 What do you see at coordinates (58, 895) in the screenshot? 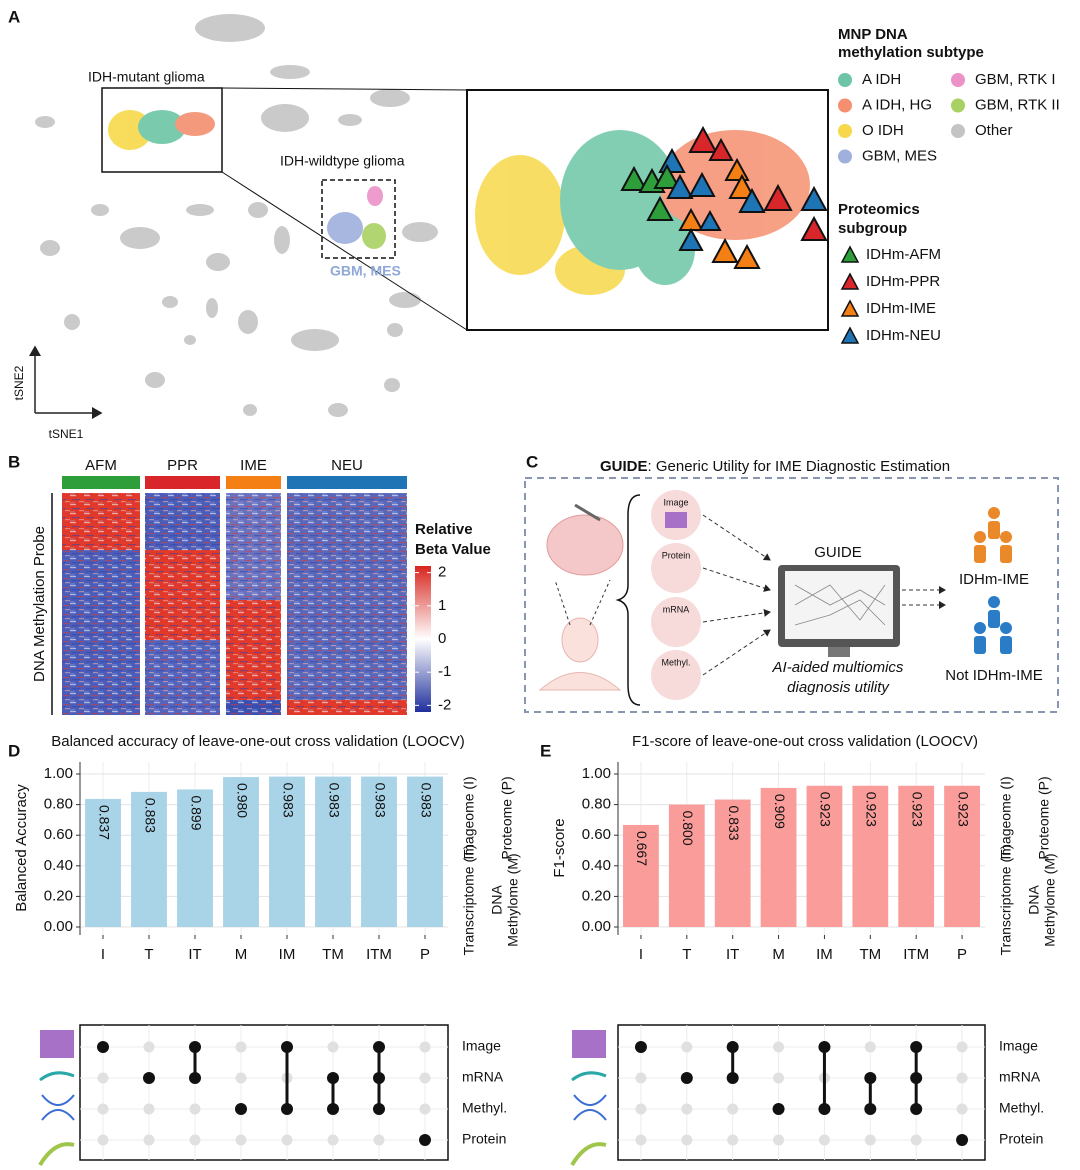
I see `y-tick-label: 0.20` at bounding box center [58, 895].